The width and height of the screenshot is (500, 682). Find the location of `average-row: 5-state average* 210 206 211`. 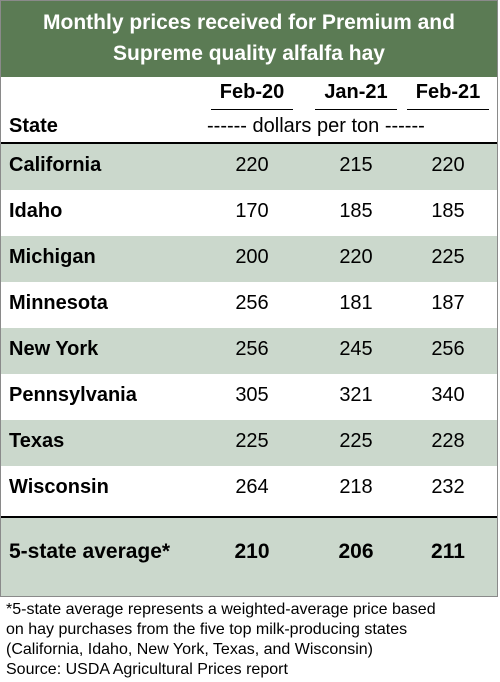

average-row: 5-state average* 210 206 211 is located at coordinates (249, 556).